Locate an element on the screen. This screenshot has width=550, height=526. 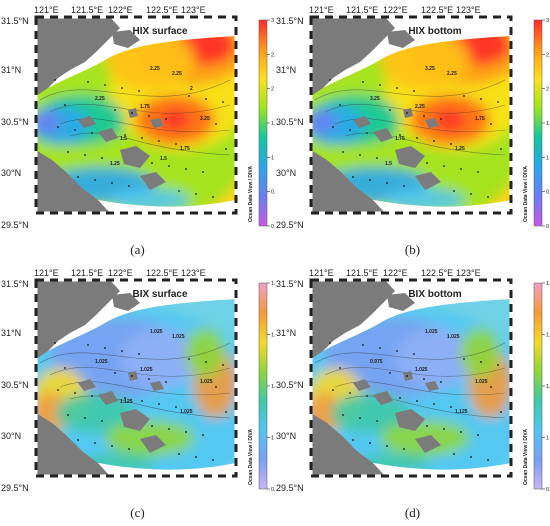
colorbar-tick-label: 0.5 is located at coordinates (273, 193).